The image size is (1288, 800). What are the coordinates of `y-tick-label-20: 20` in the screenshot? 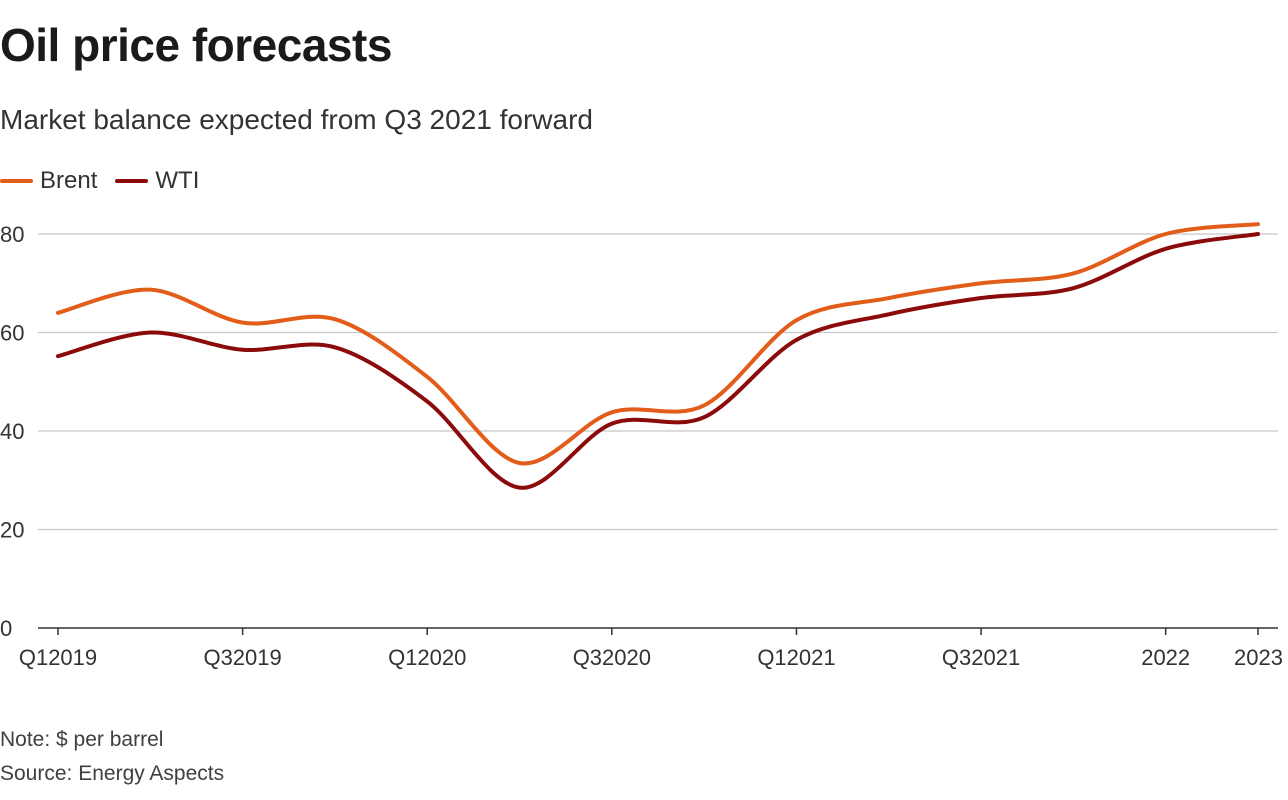 It's located at (12, 530).